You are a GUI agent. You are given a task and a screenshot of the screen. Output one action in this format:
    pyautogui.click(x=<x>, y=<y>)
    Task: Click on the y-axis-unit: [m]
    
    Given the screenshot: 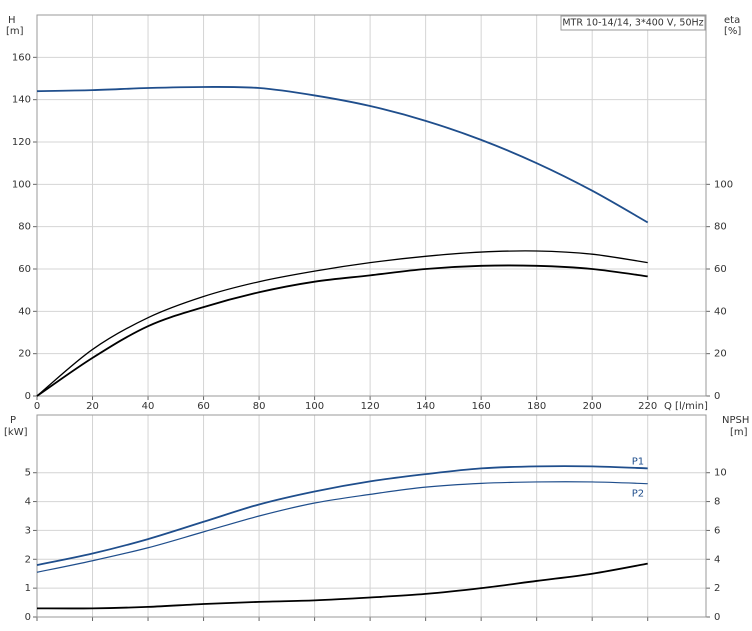 What is the action you would take?
    pyautogui.click(x=15, y=31)
    